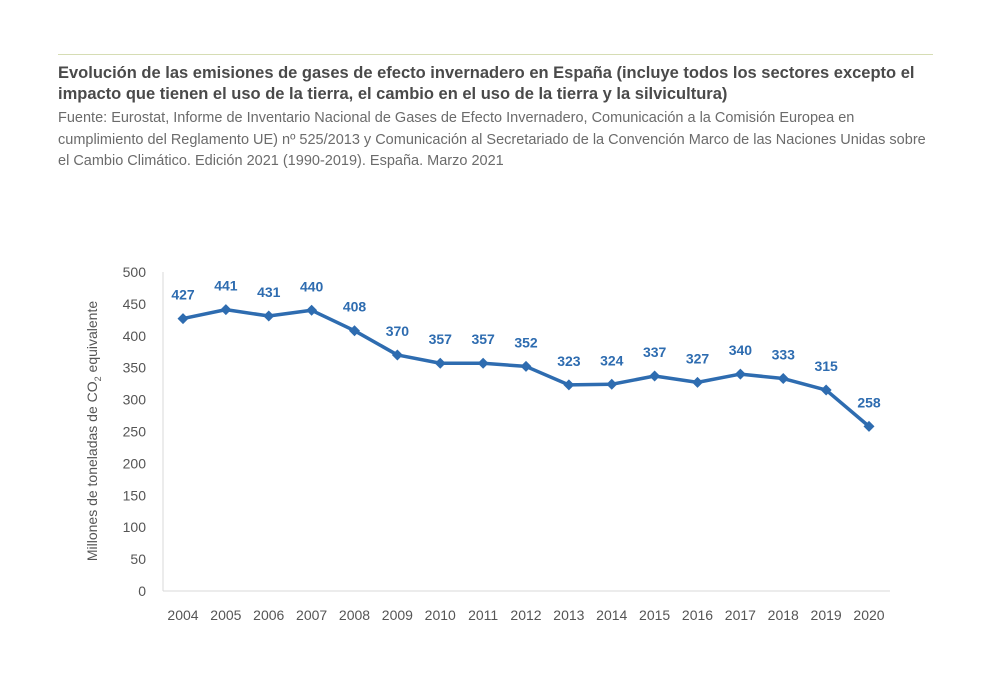 This screenshot has height=675, width=992. I want to click on x-tick-label: 2016, so click(697, 615).